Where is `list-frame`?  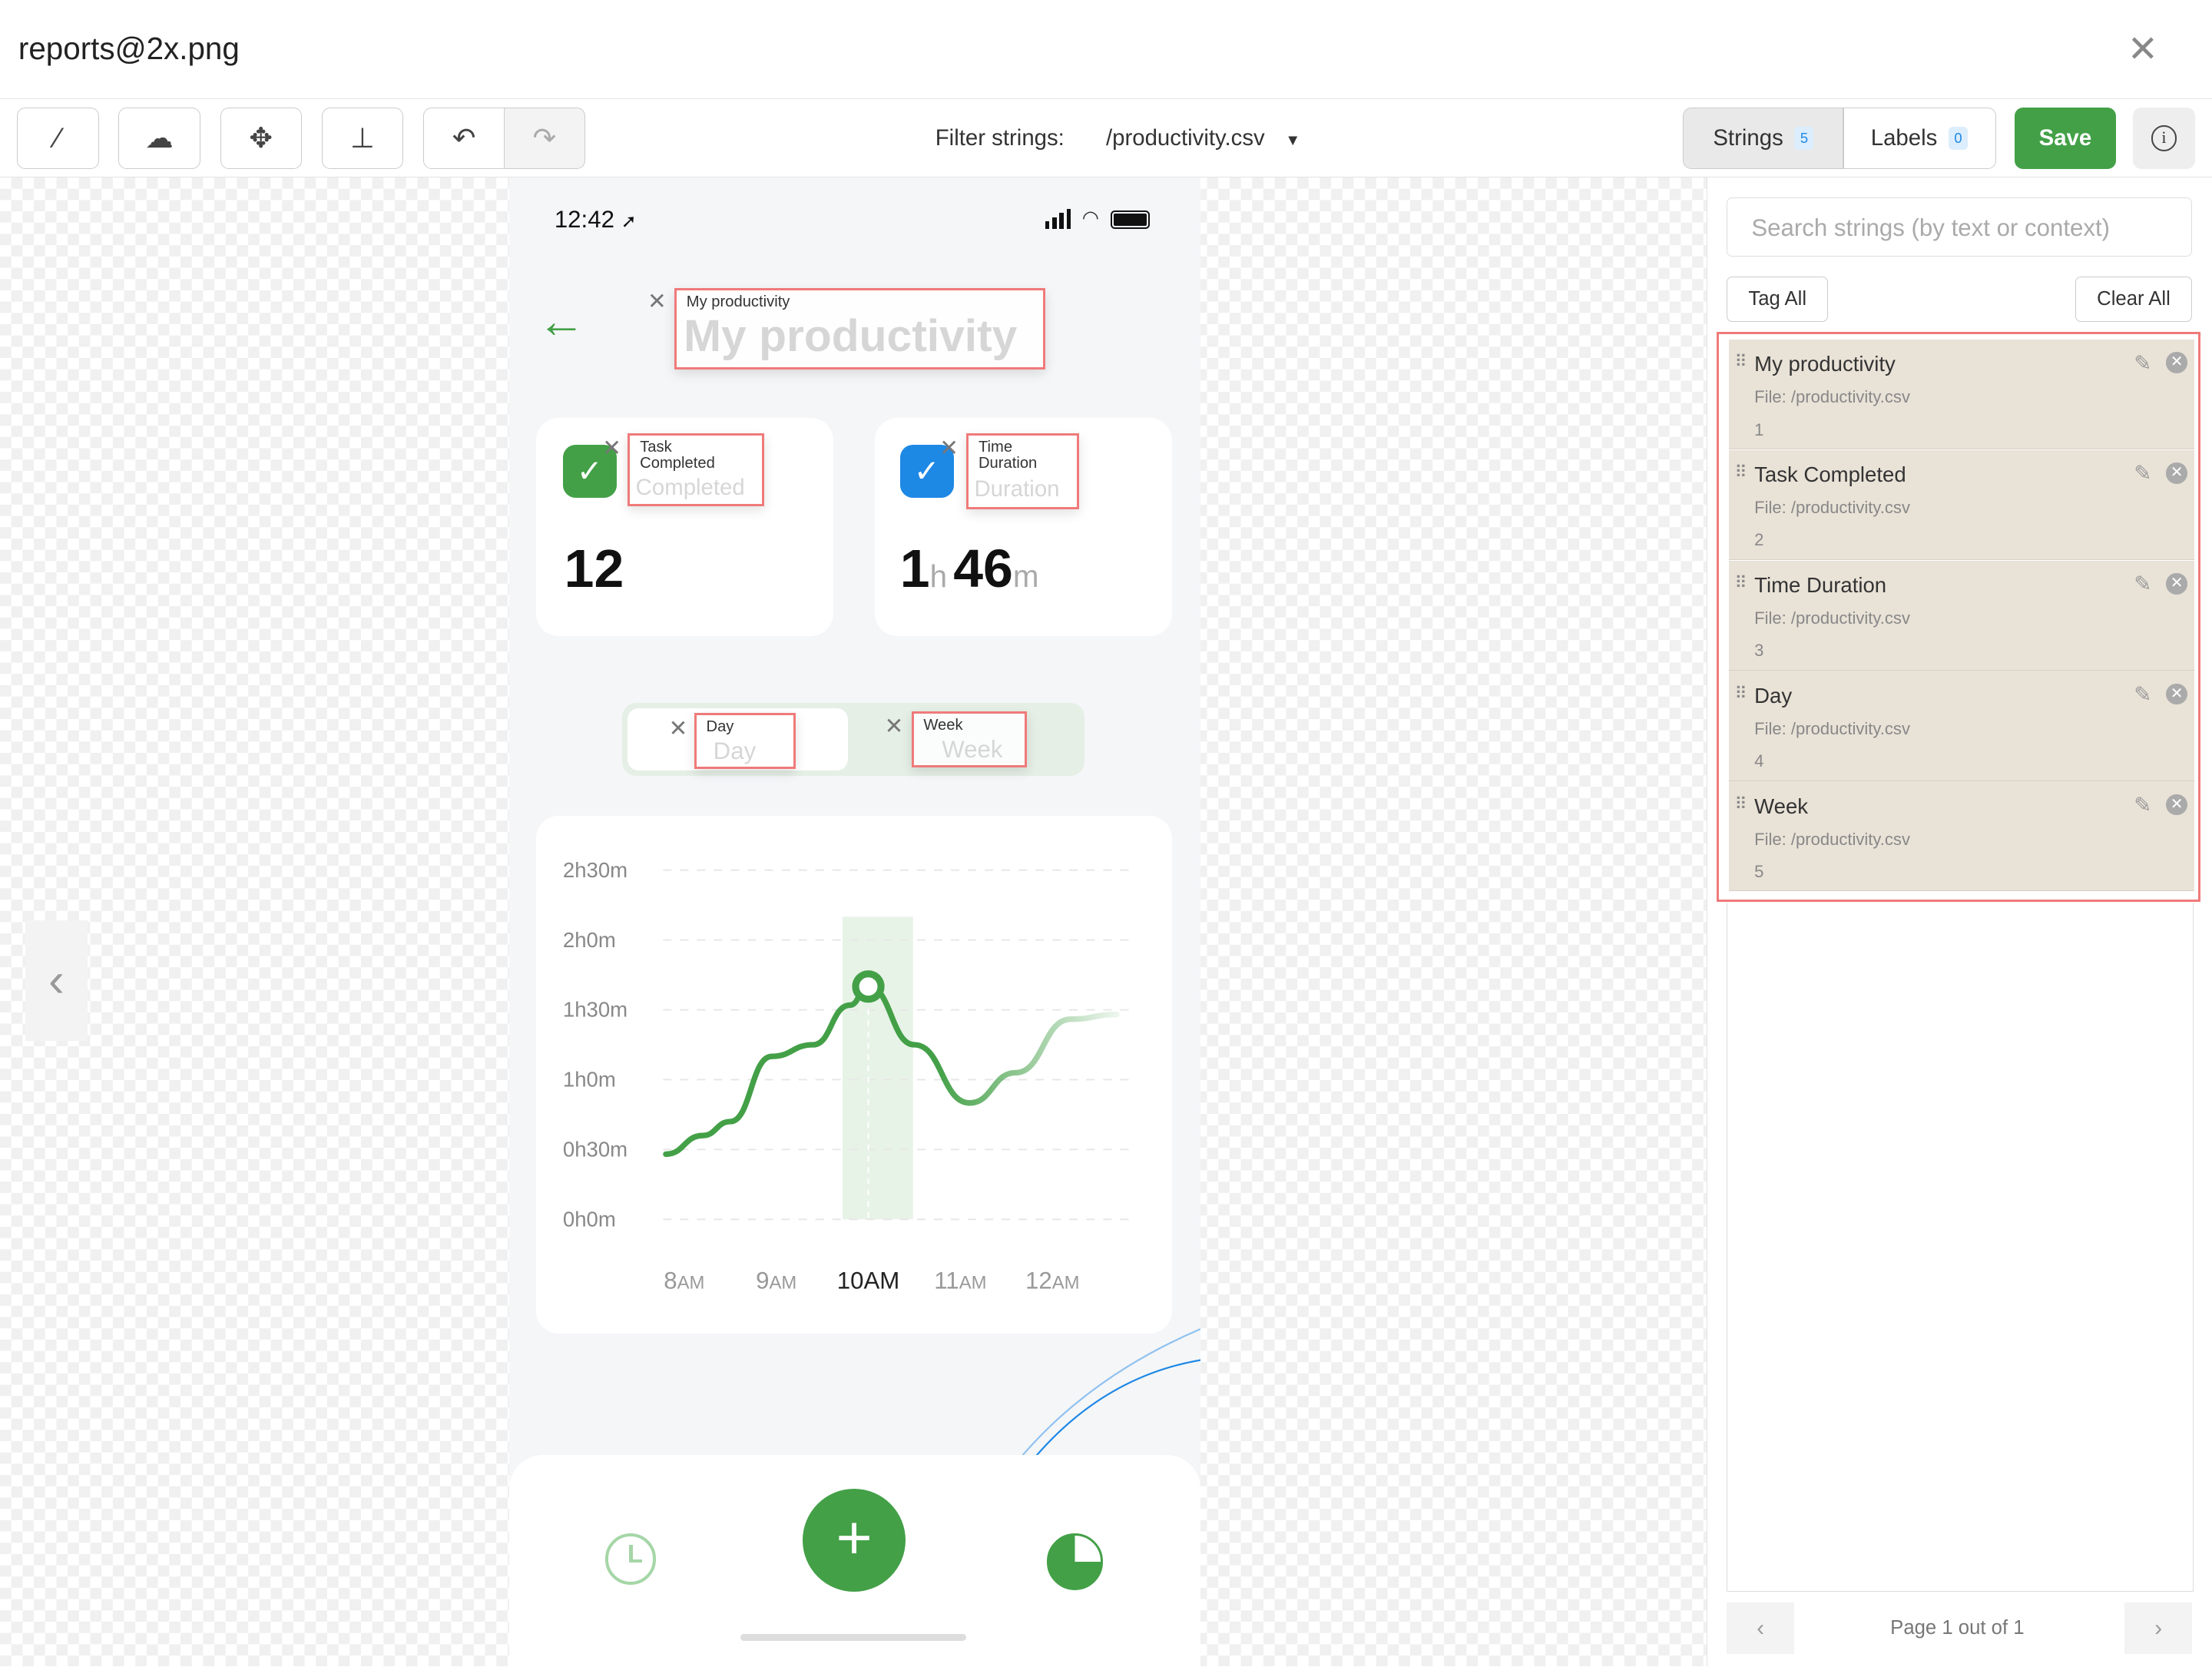
list-frame is located at coordinates (1960, 1247).